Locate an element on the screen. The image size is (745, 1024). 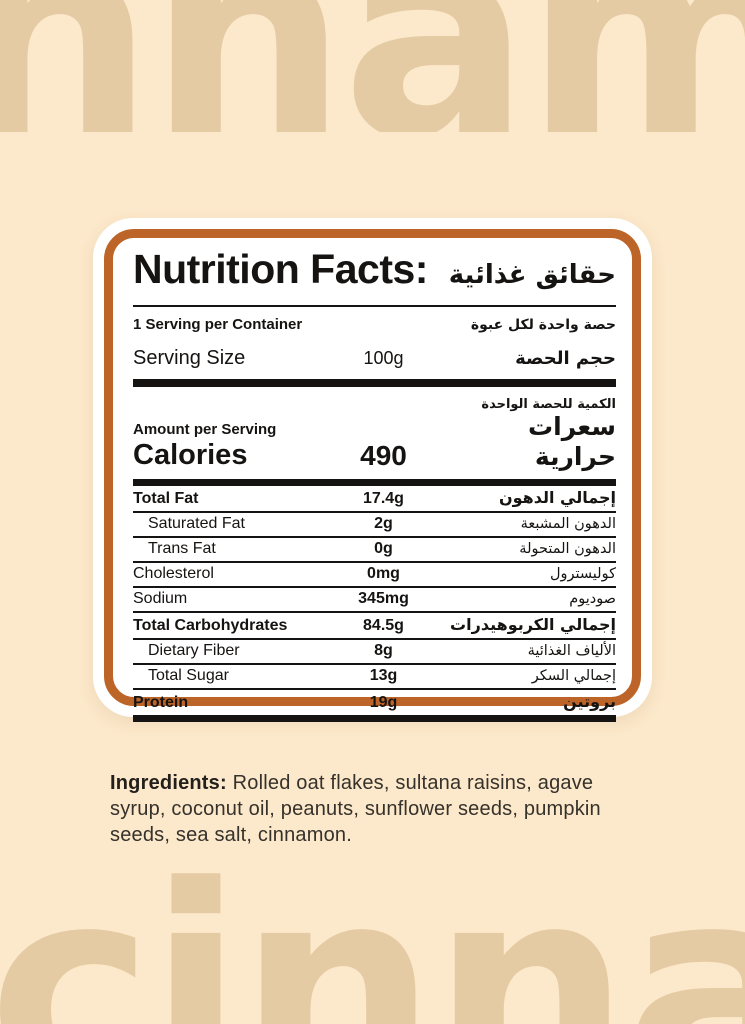
nutrient-row-total-sugar: Total Sugar 13g إجمالي السكر is located at coordinates (374, 678).